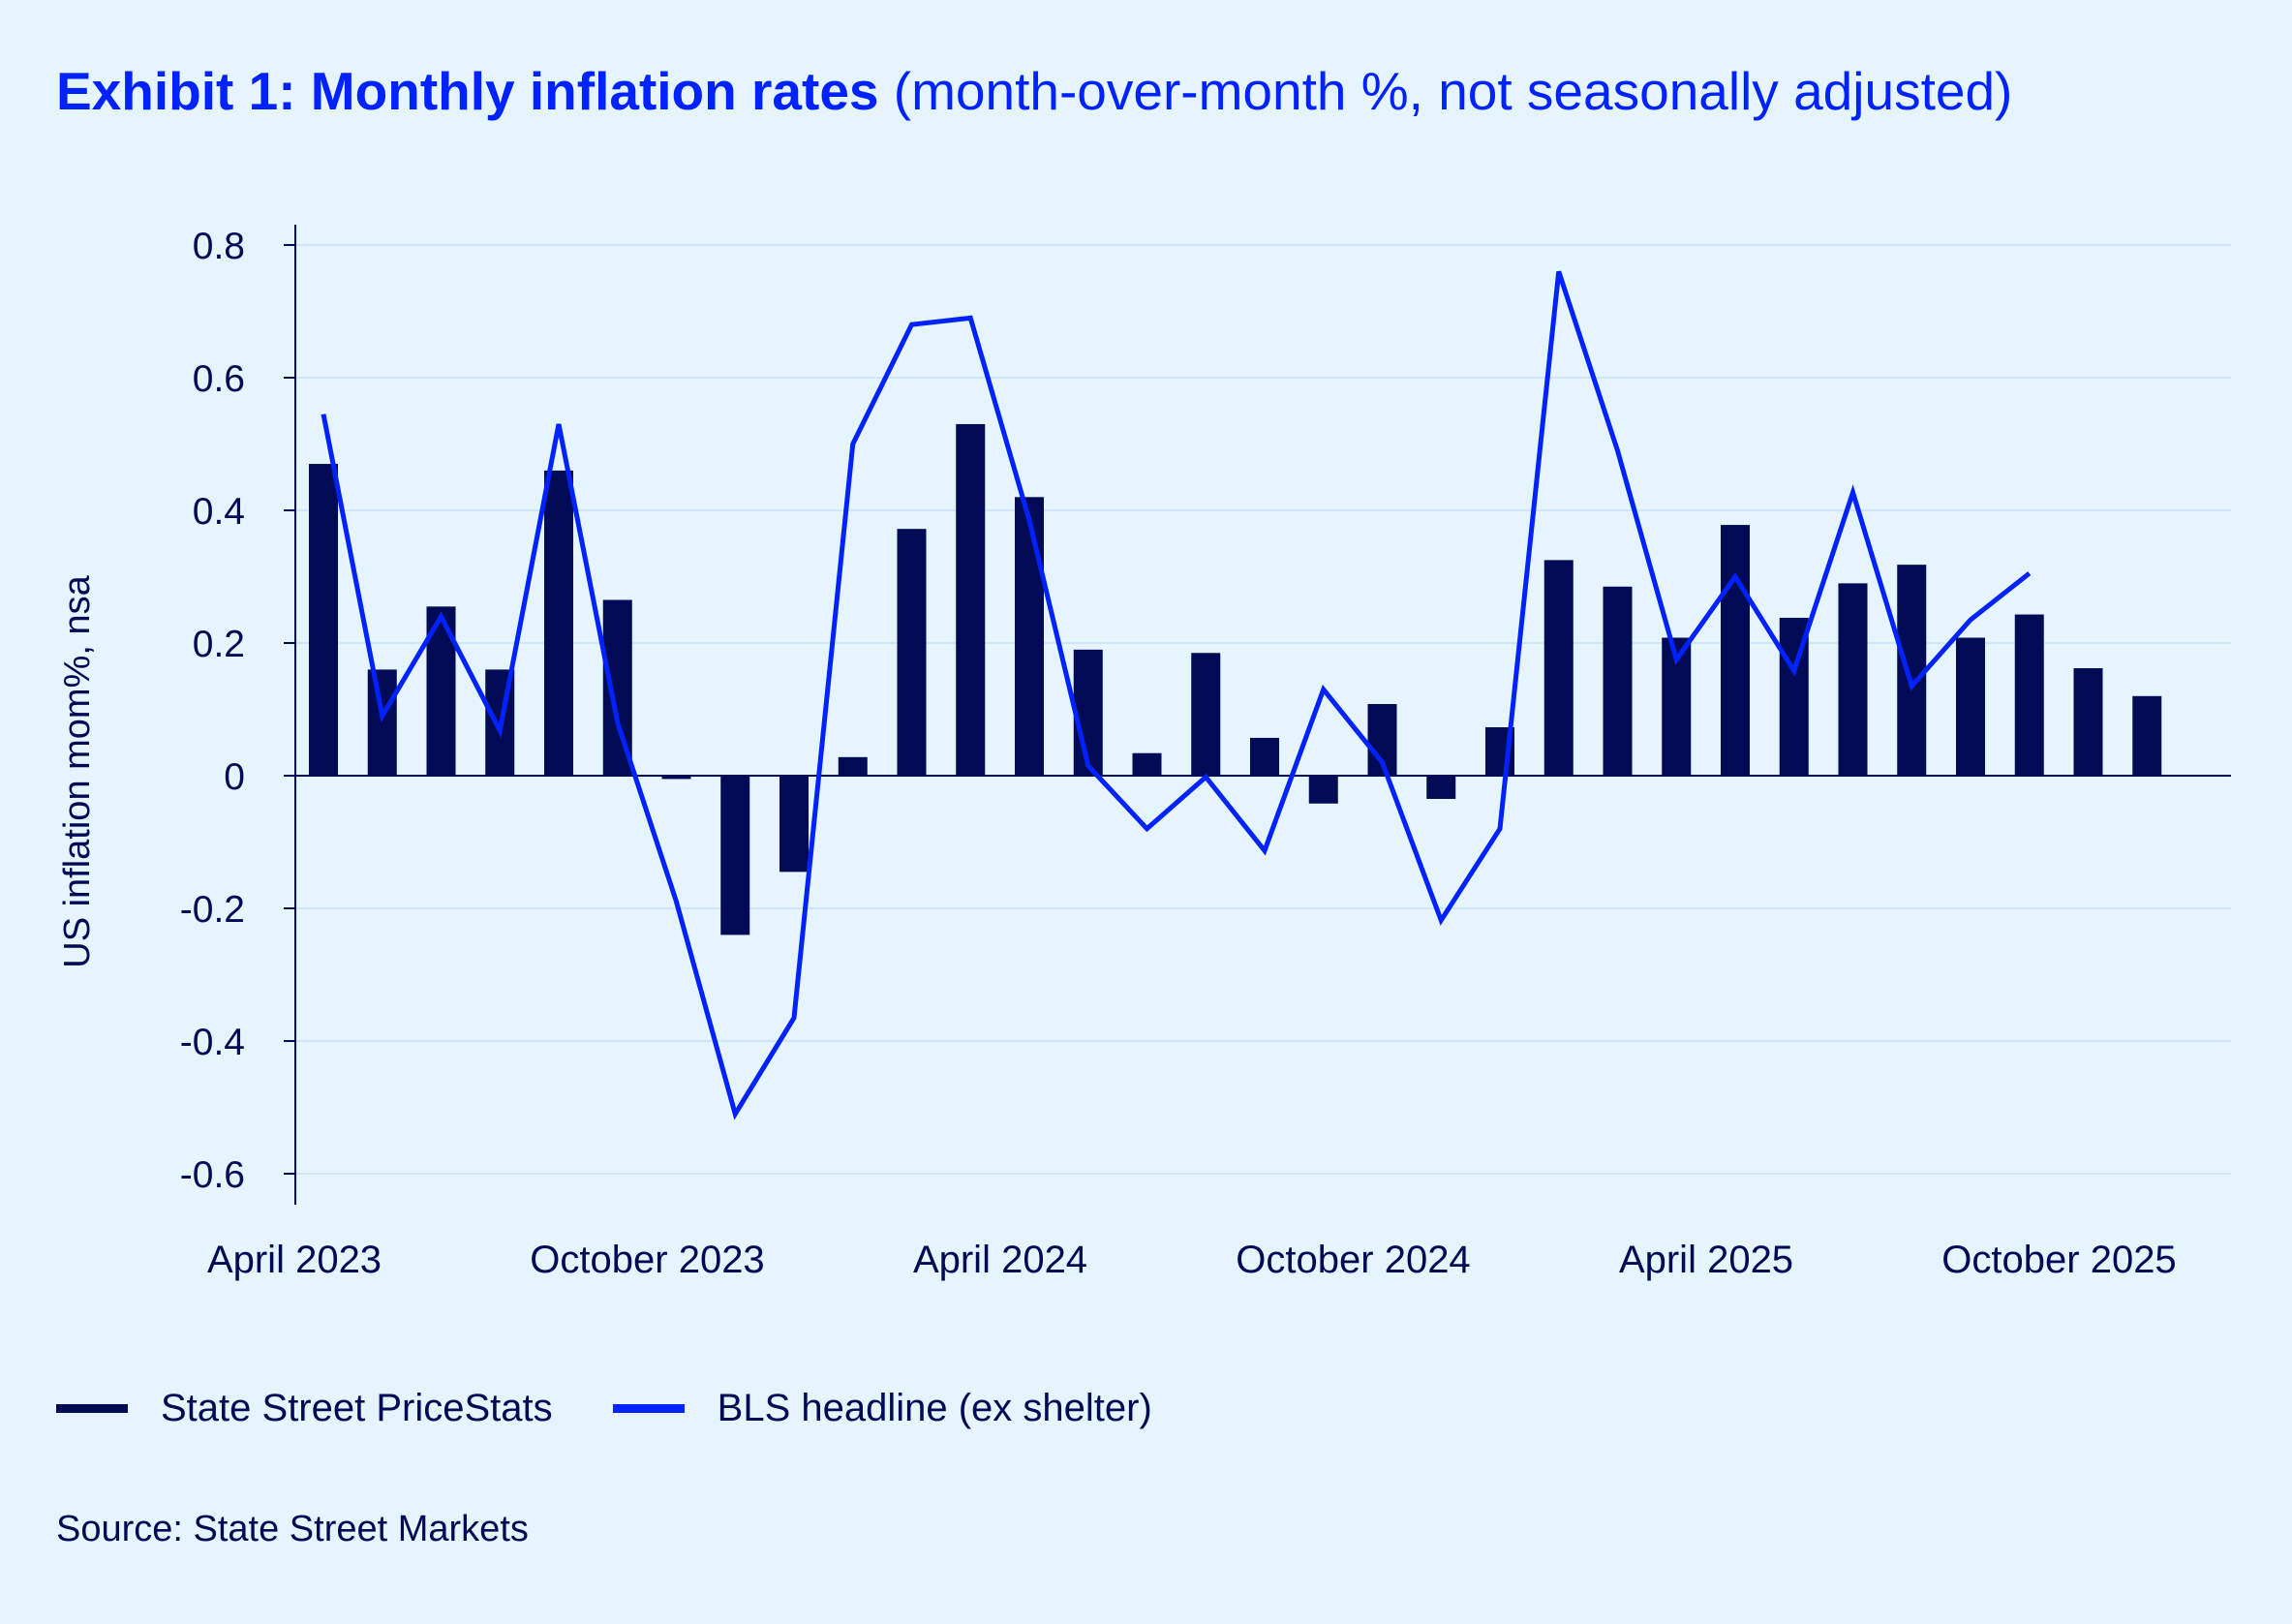 The width and height of the screenshot is (2292, 1624). What do you see at coordinates (1264, 756) in the screenshot?
I see `bar-aug-2024` at bounding box center [1264, 756].